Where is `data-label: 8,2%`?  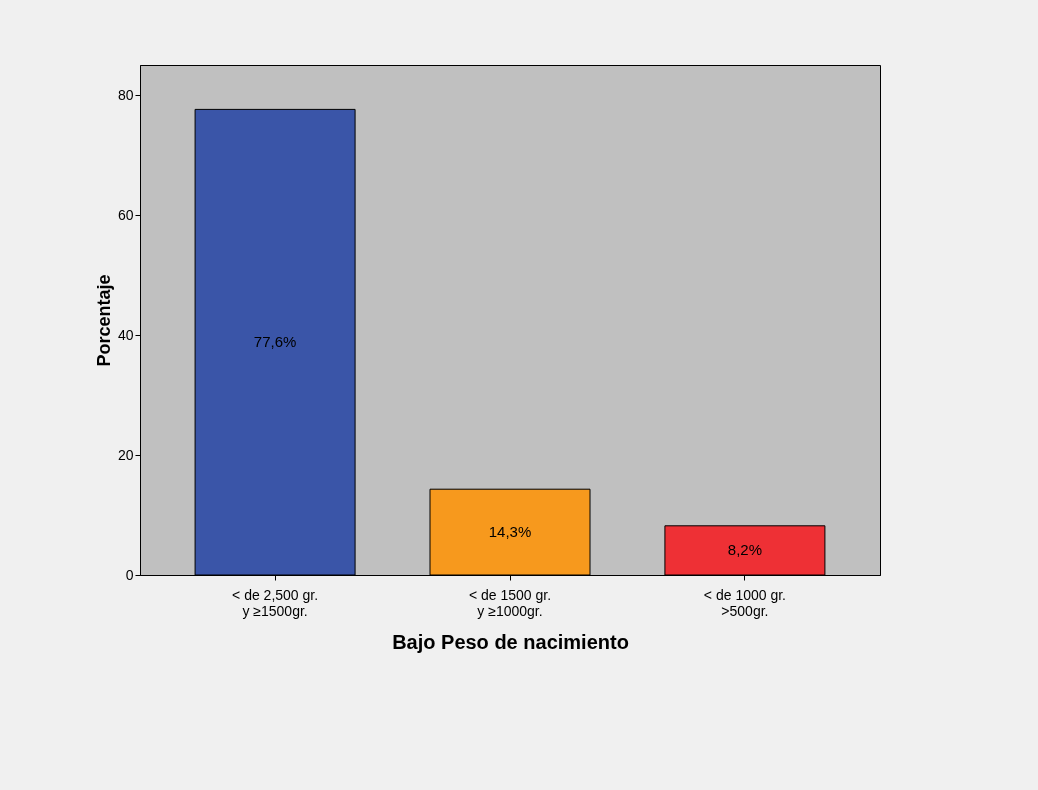 data-label: 8,2% is located at coordinates (745, 550).